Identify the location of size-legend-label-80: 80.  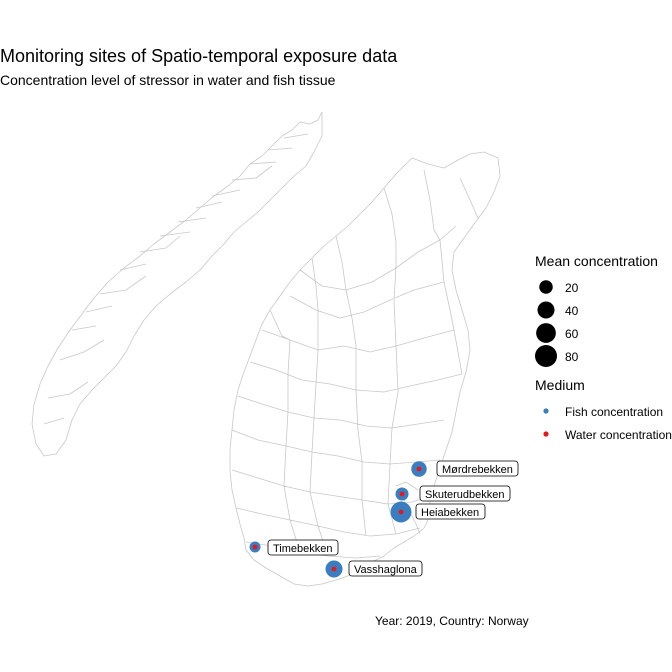
(572, 357).